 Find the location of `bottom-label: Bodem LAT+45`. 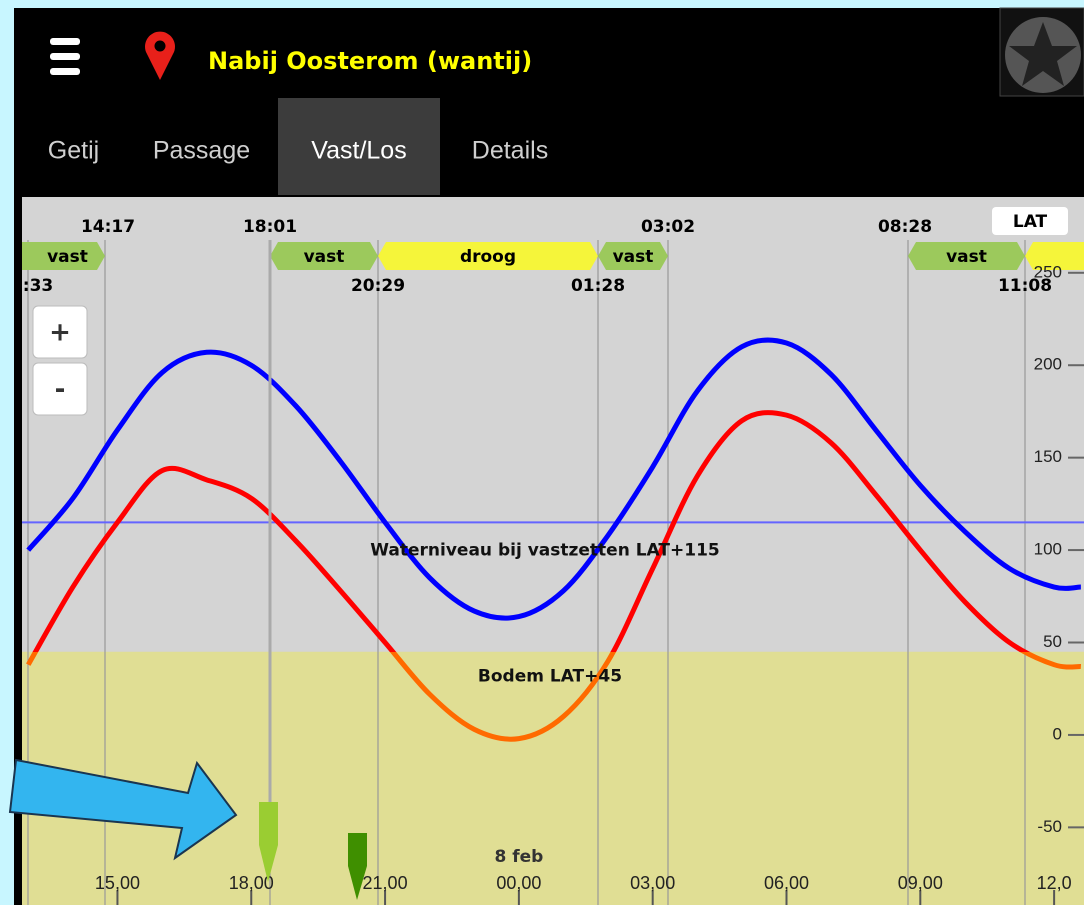

bottom-label: Bodem LAT+45 is located at coordinates (550, 677).